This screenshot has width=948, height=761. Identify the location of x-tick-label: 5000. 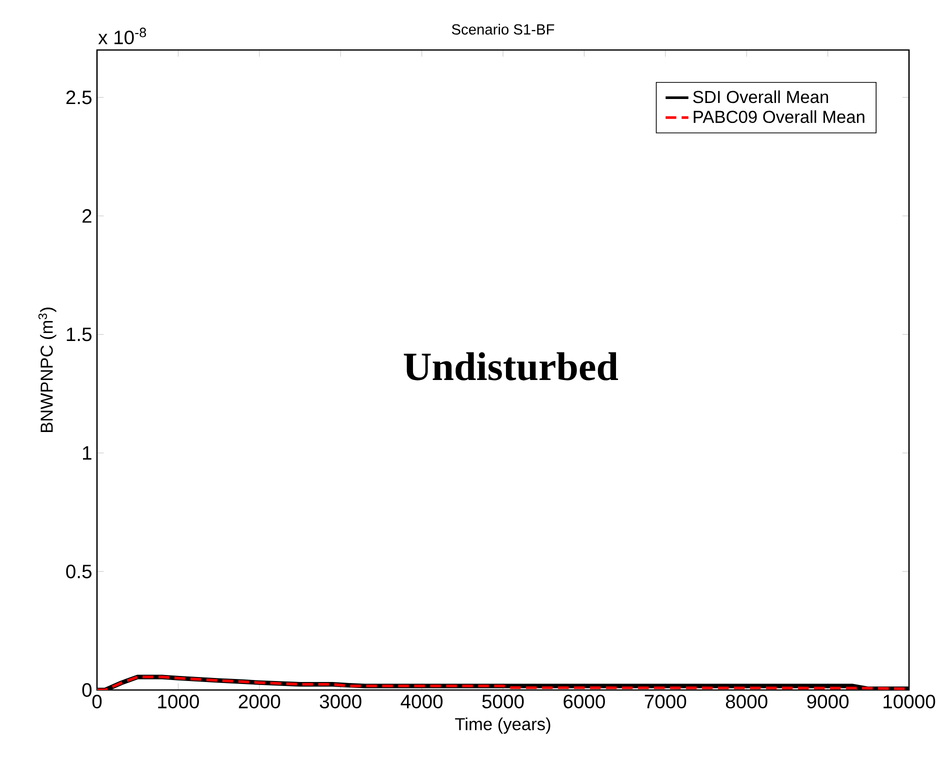
(503, 701).